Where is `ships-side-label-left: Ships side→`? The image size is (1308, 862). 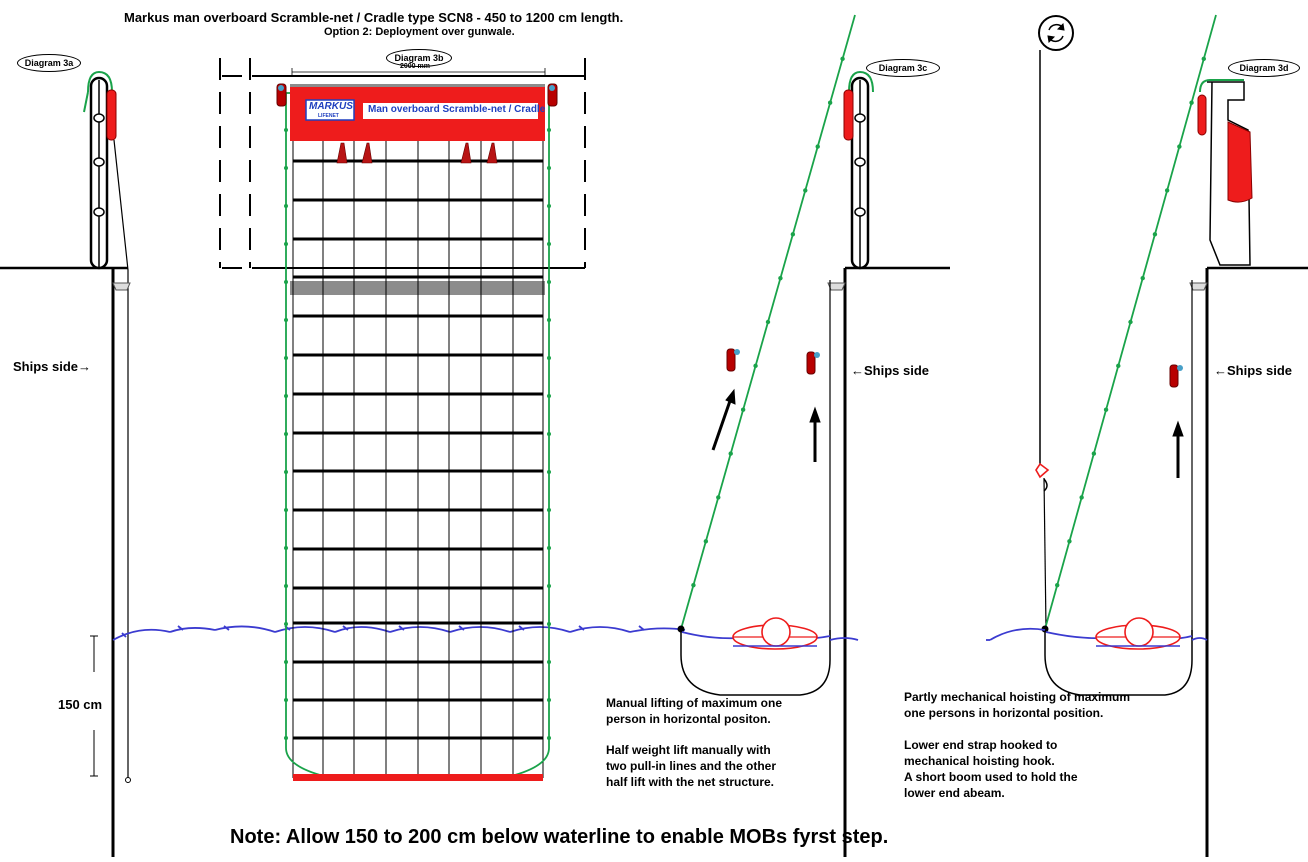 ships-side-label-left: Ships side→ is located at coordinates (52, 366).